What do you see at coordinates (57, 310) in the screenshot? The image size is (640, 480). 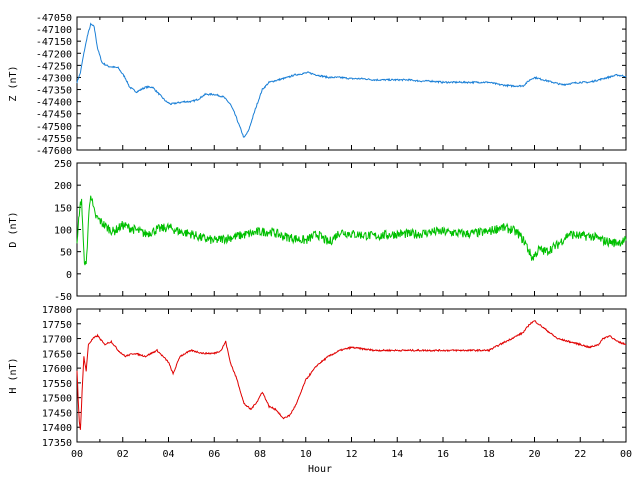 I see `y-tick-label: 17800` at bounding box center [57, 310].